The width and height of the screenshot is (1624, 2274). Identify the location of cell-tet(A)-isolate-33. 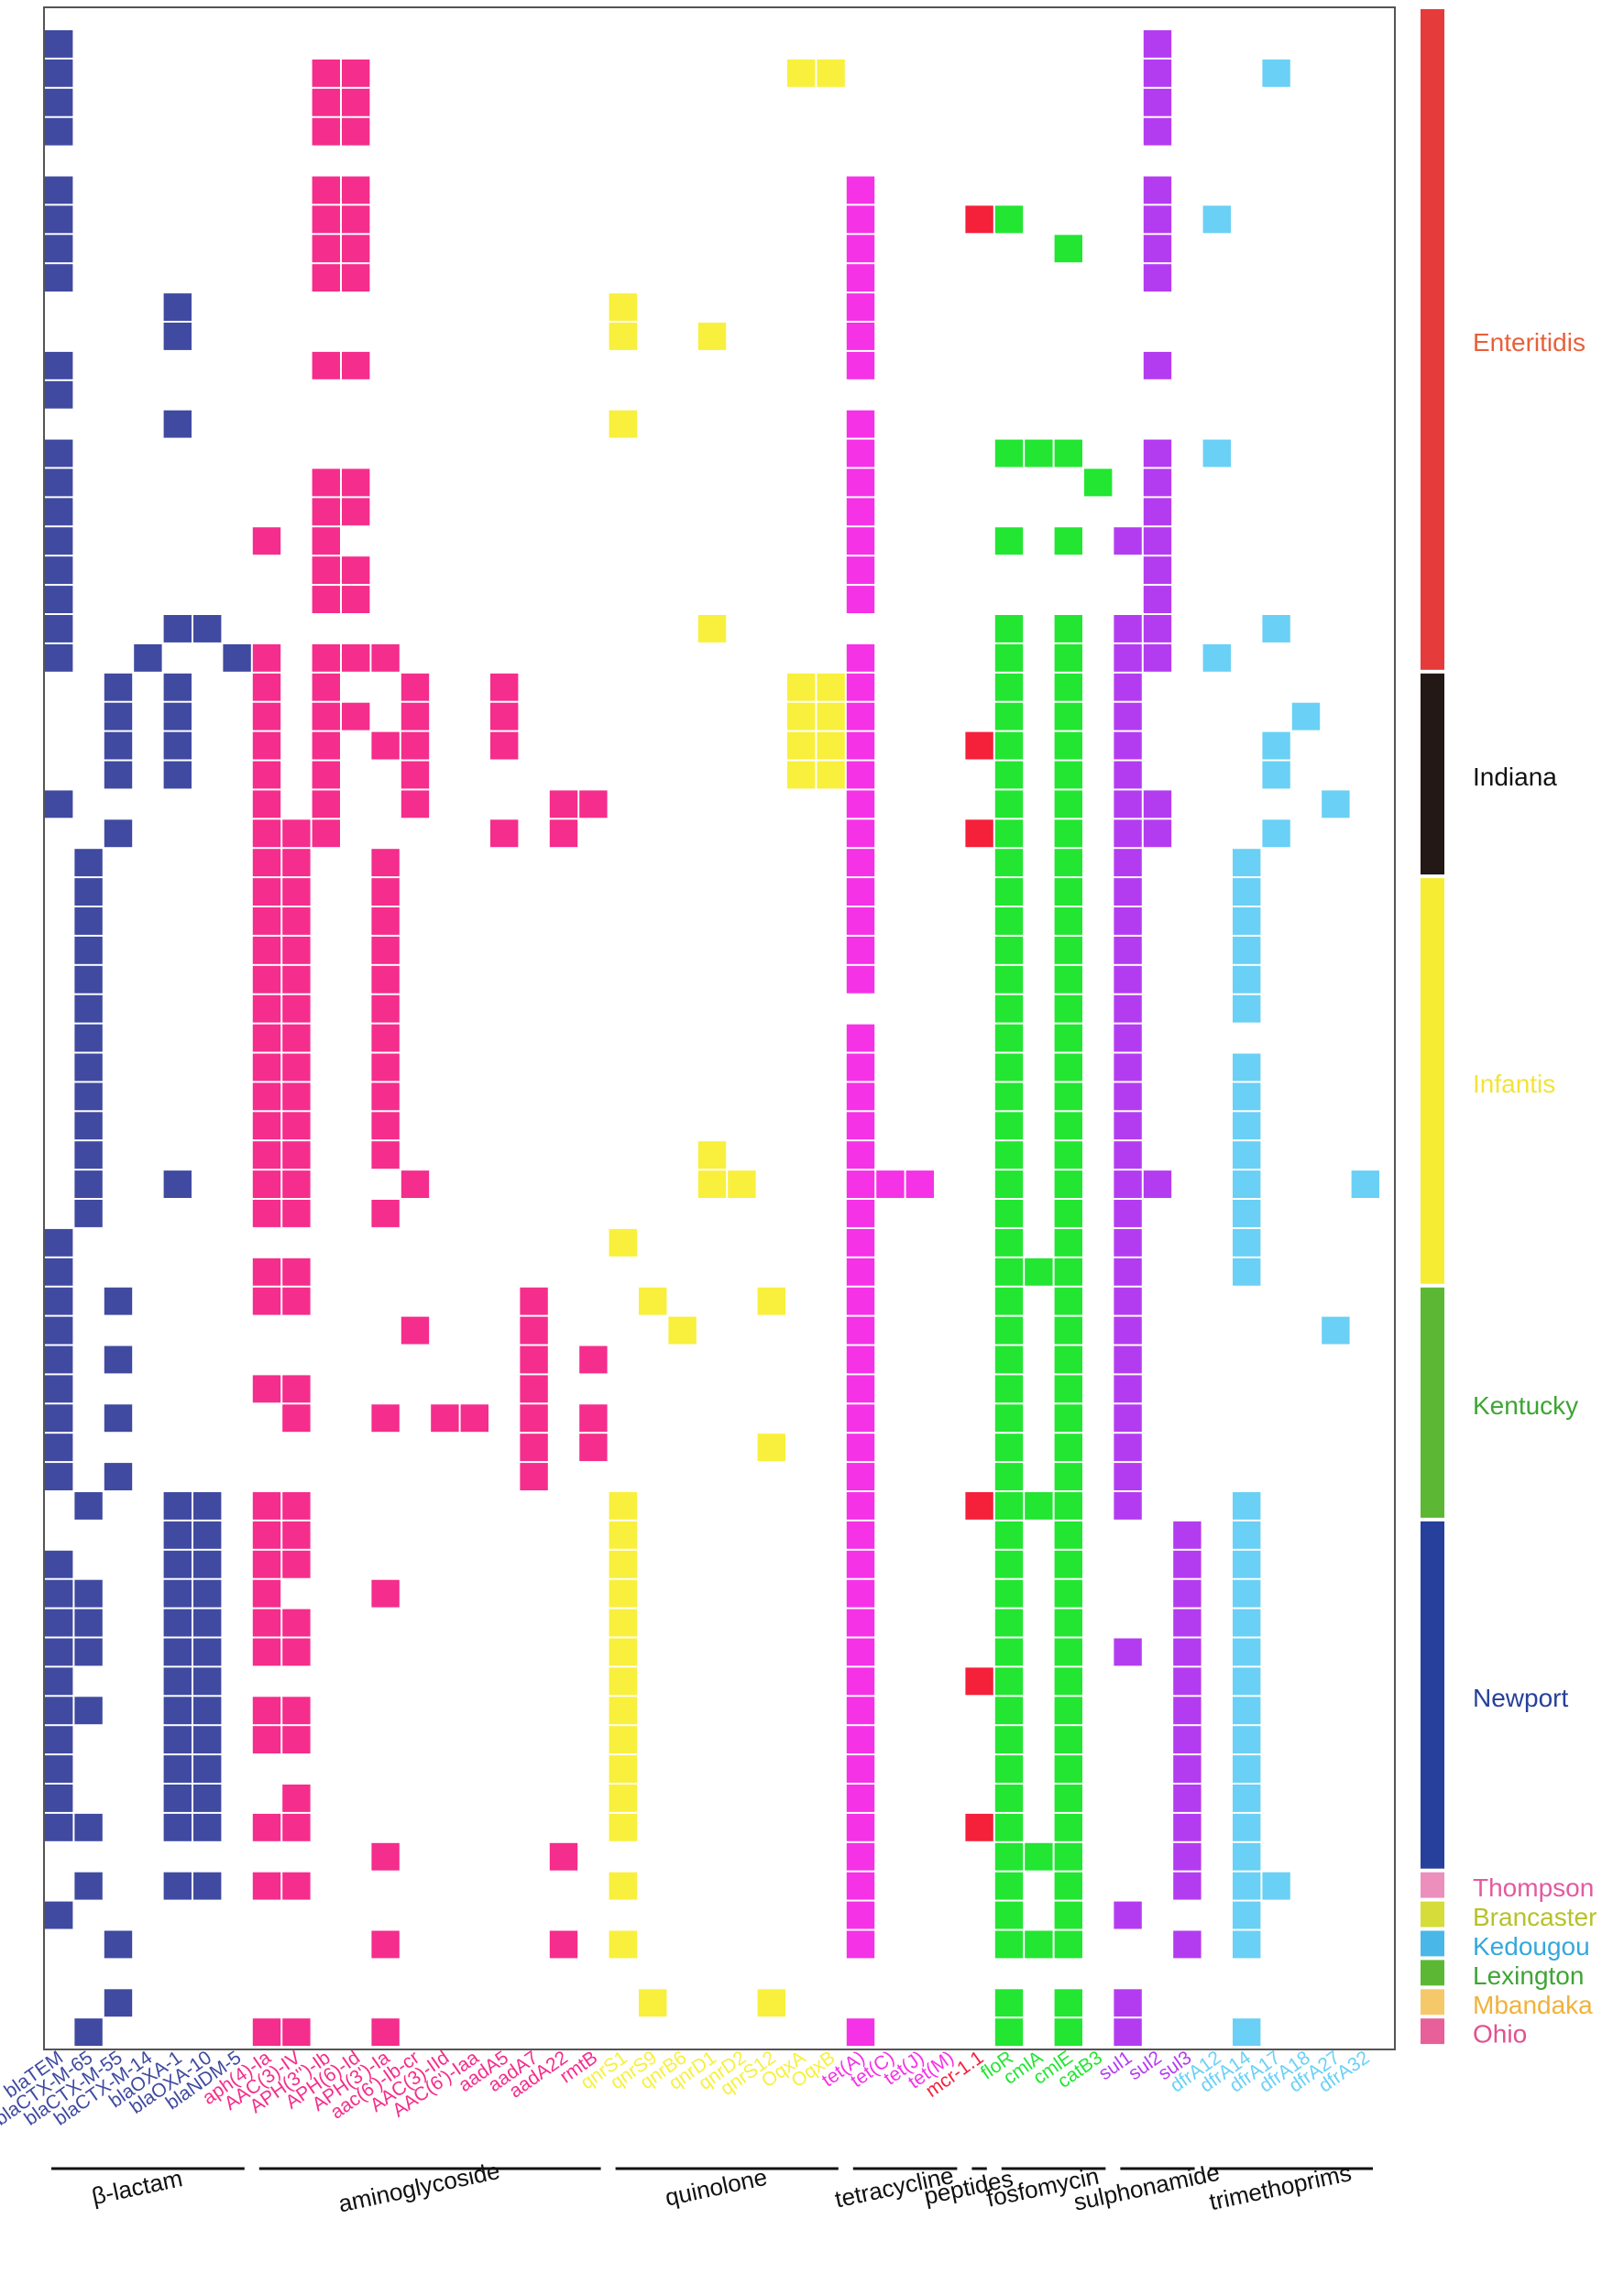
(860, 979).